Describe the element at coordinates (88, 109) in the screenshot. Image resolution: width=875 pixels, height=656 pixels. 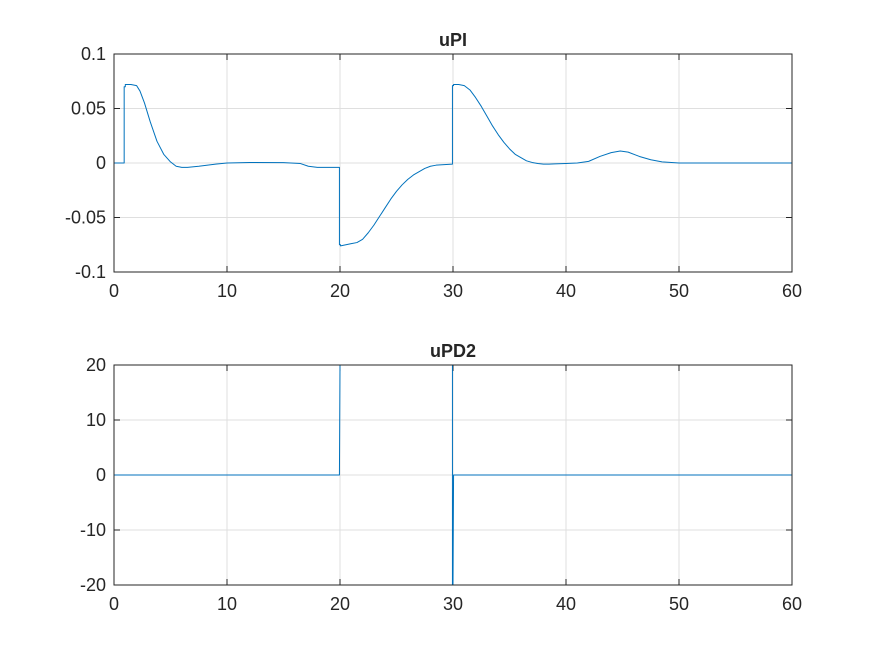
I see `y-tick-label: 0.05` at that location.